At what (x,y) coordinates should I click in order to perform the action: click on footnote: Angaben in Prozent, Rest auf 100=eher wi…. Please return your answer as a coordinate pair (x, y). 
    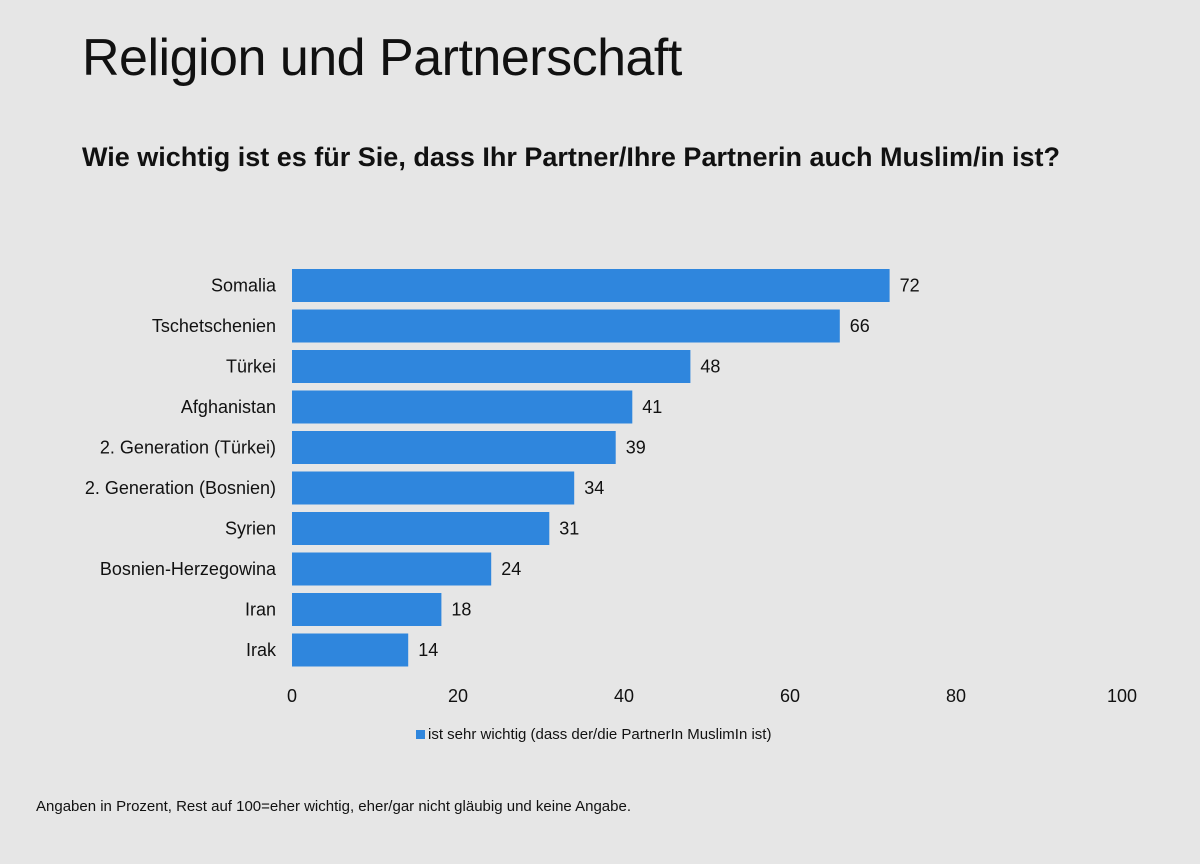
    Looking at the image, I should click on (333, 806).